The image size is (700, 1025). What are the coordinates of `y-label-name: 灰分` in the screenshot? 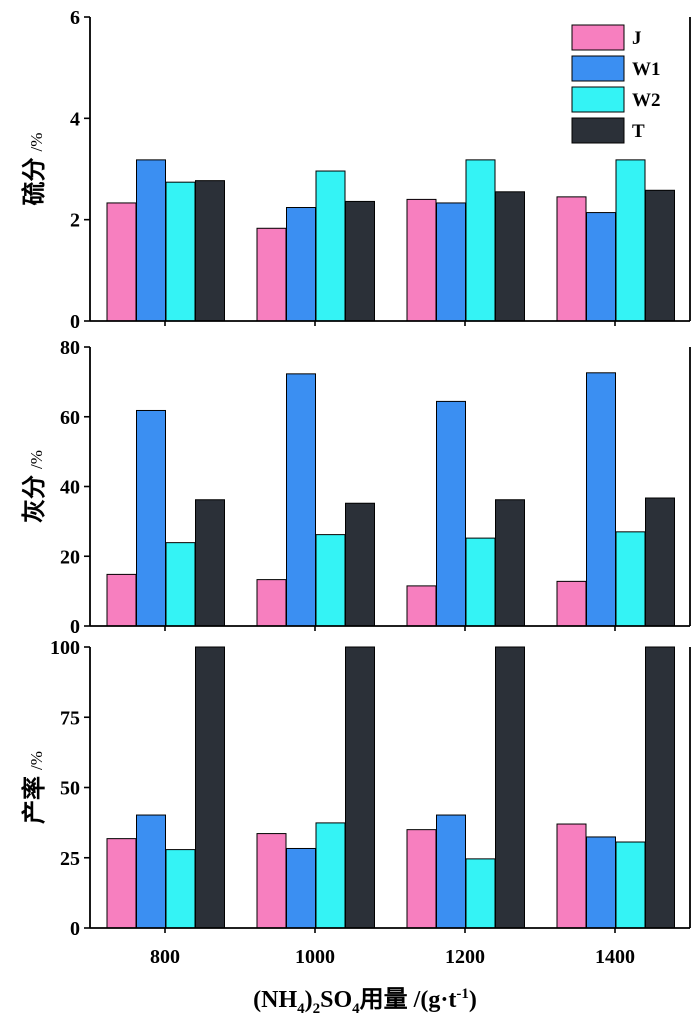 It's located at (34, 496).